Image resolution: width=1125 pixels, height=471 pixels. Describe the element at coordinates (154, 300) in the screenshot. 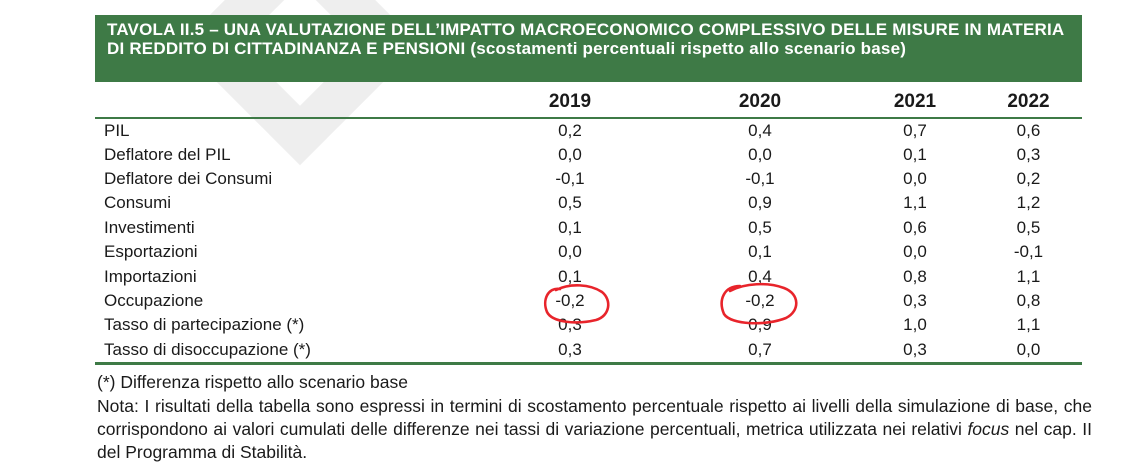

I see `row-label: Occupazione` at that location.